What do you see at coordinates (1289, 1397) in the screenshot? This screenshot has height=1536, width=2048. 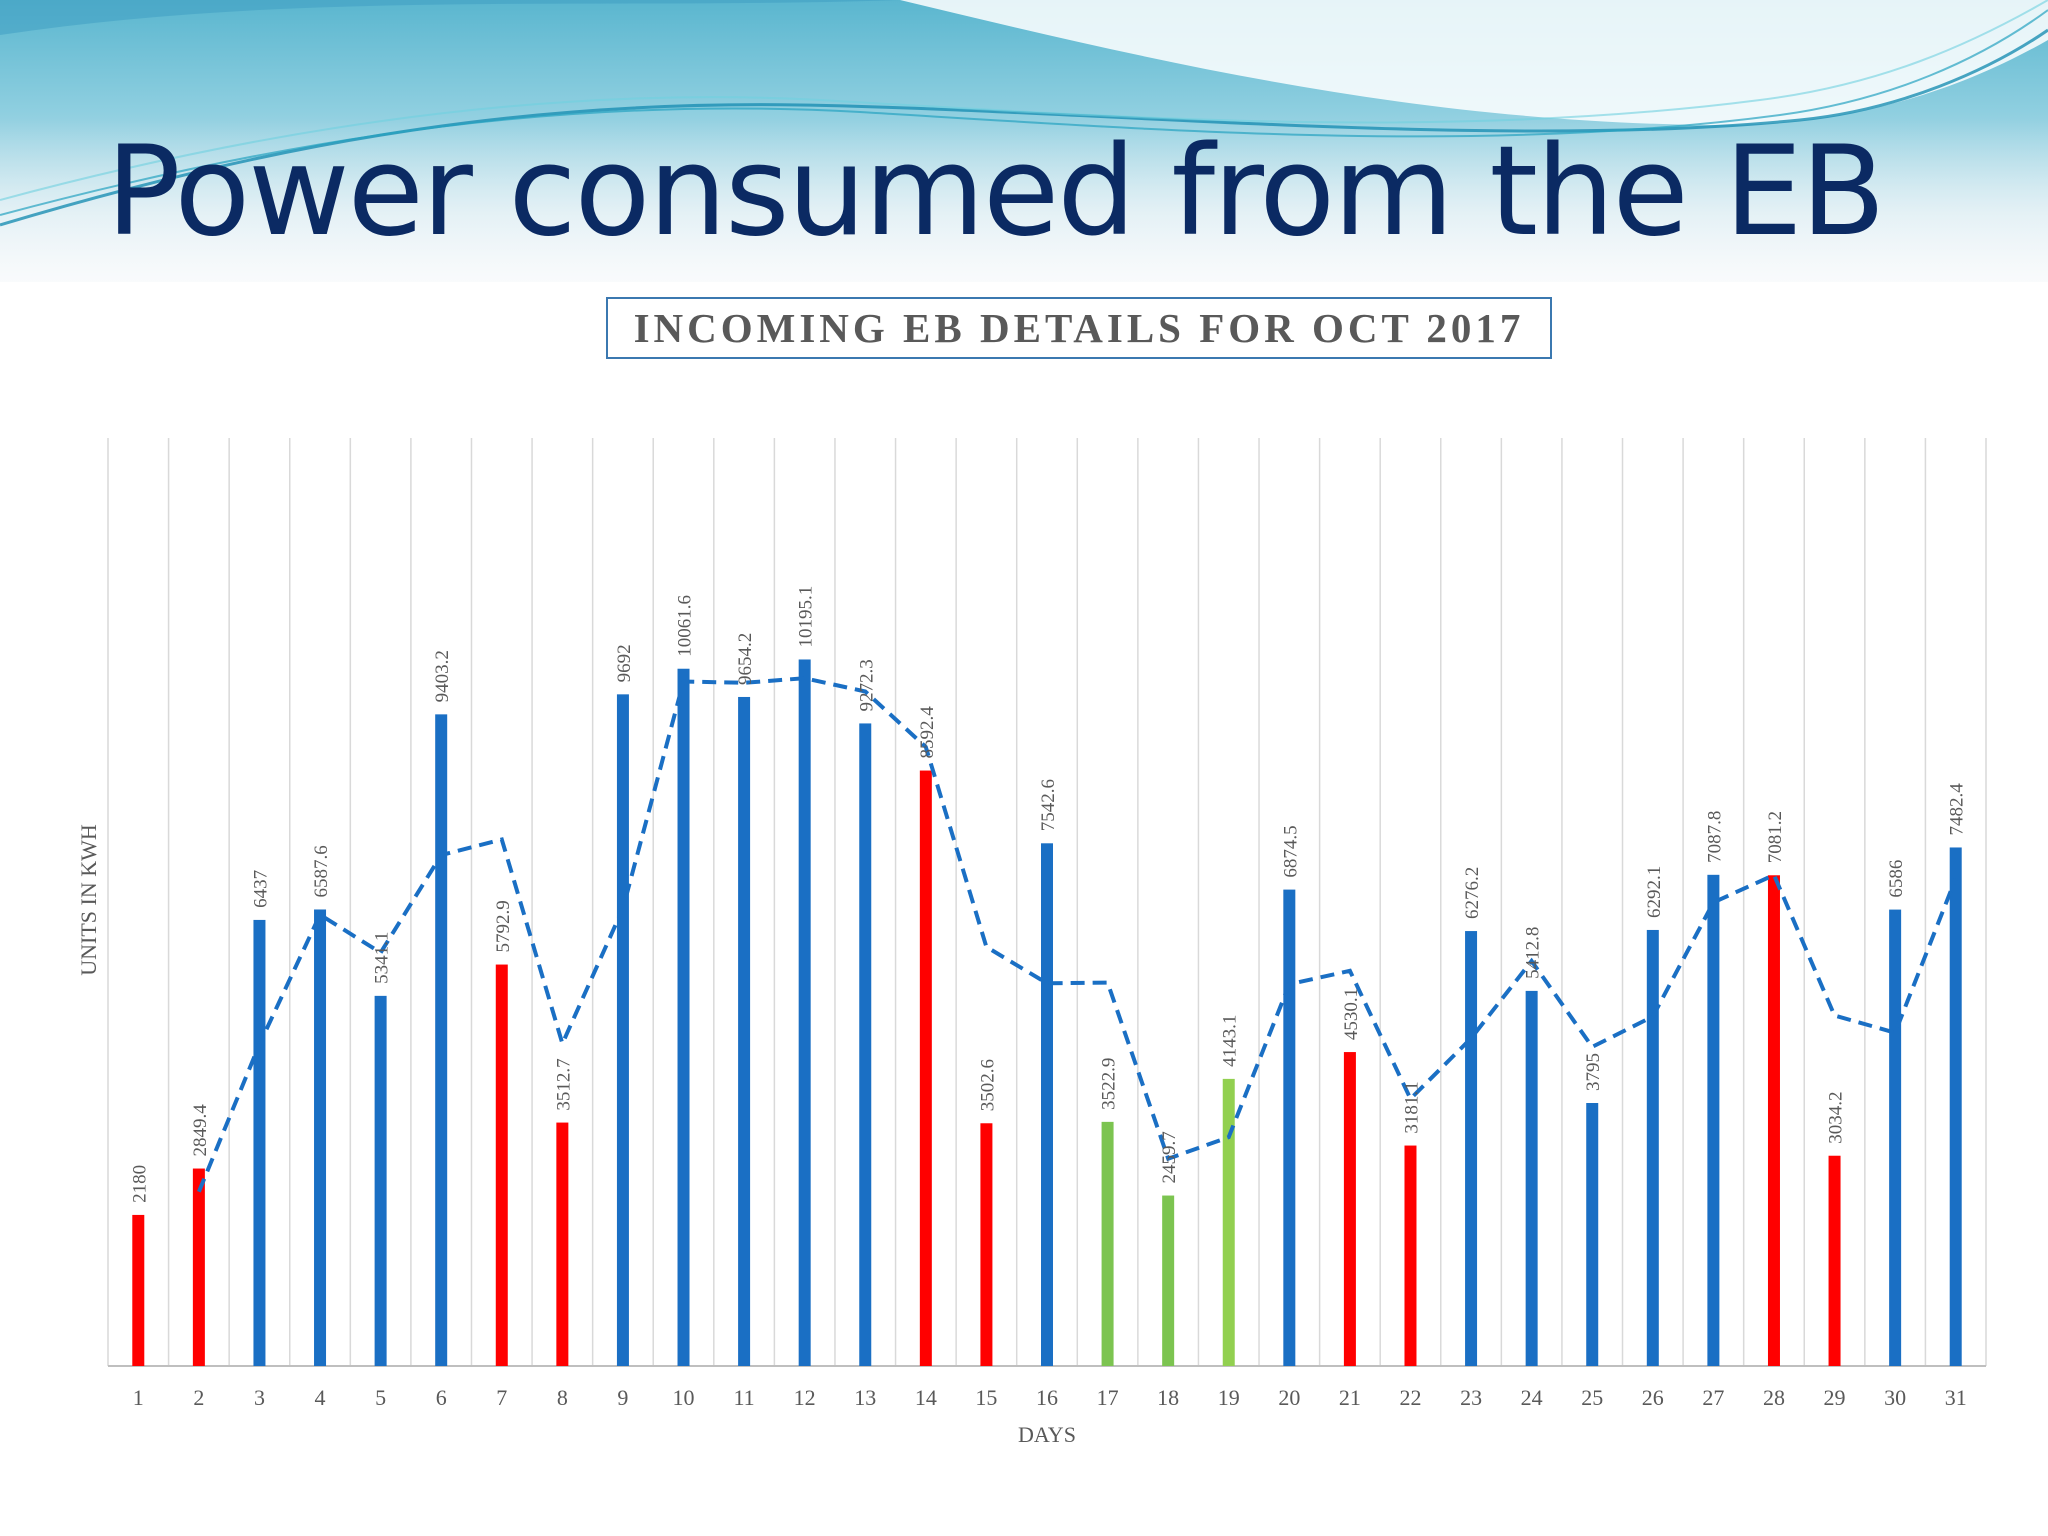 I see `x-tick-label: 20` at bounding box center [1289, 1397].